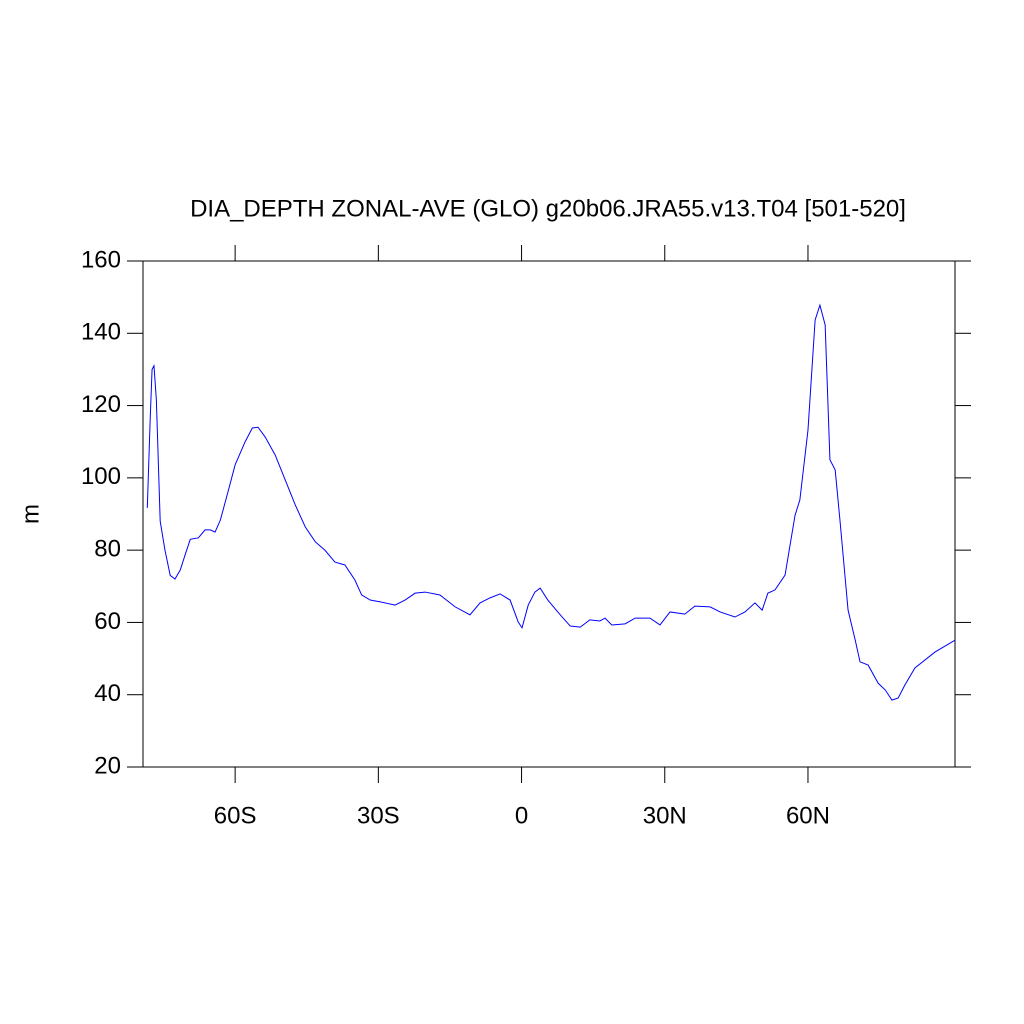 The width and height of the screenshot is (1024, 1024). Describe the element at coordinates (30, 514) in the screenshot. I see `y-axis-label: m` at that location.